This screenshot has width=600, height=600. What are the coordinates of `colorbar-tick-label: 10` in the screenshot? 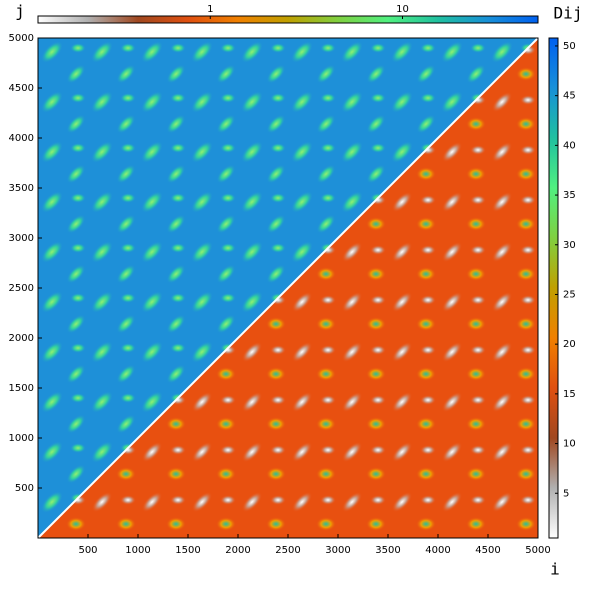 It's located at (569, 444).